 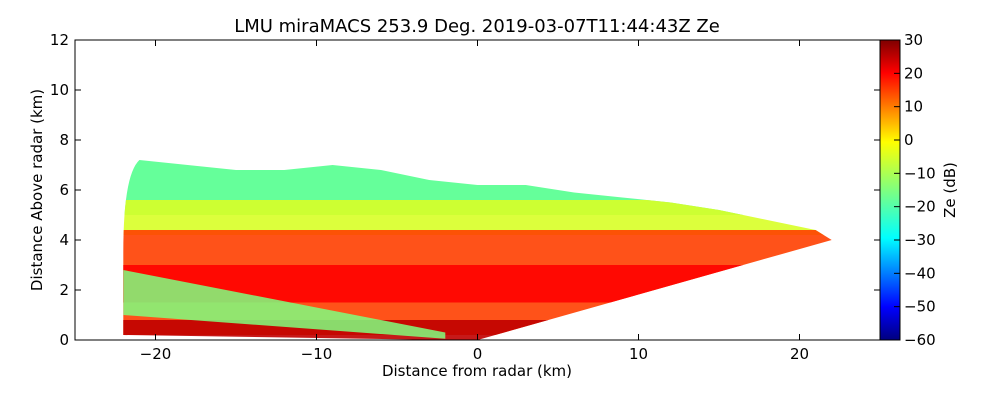 What do you see at coordinates (920, 173) in the screenshot?
I see `colorbar-tick-label: −10` at bounding box center [920, 173].